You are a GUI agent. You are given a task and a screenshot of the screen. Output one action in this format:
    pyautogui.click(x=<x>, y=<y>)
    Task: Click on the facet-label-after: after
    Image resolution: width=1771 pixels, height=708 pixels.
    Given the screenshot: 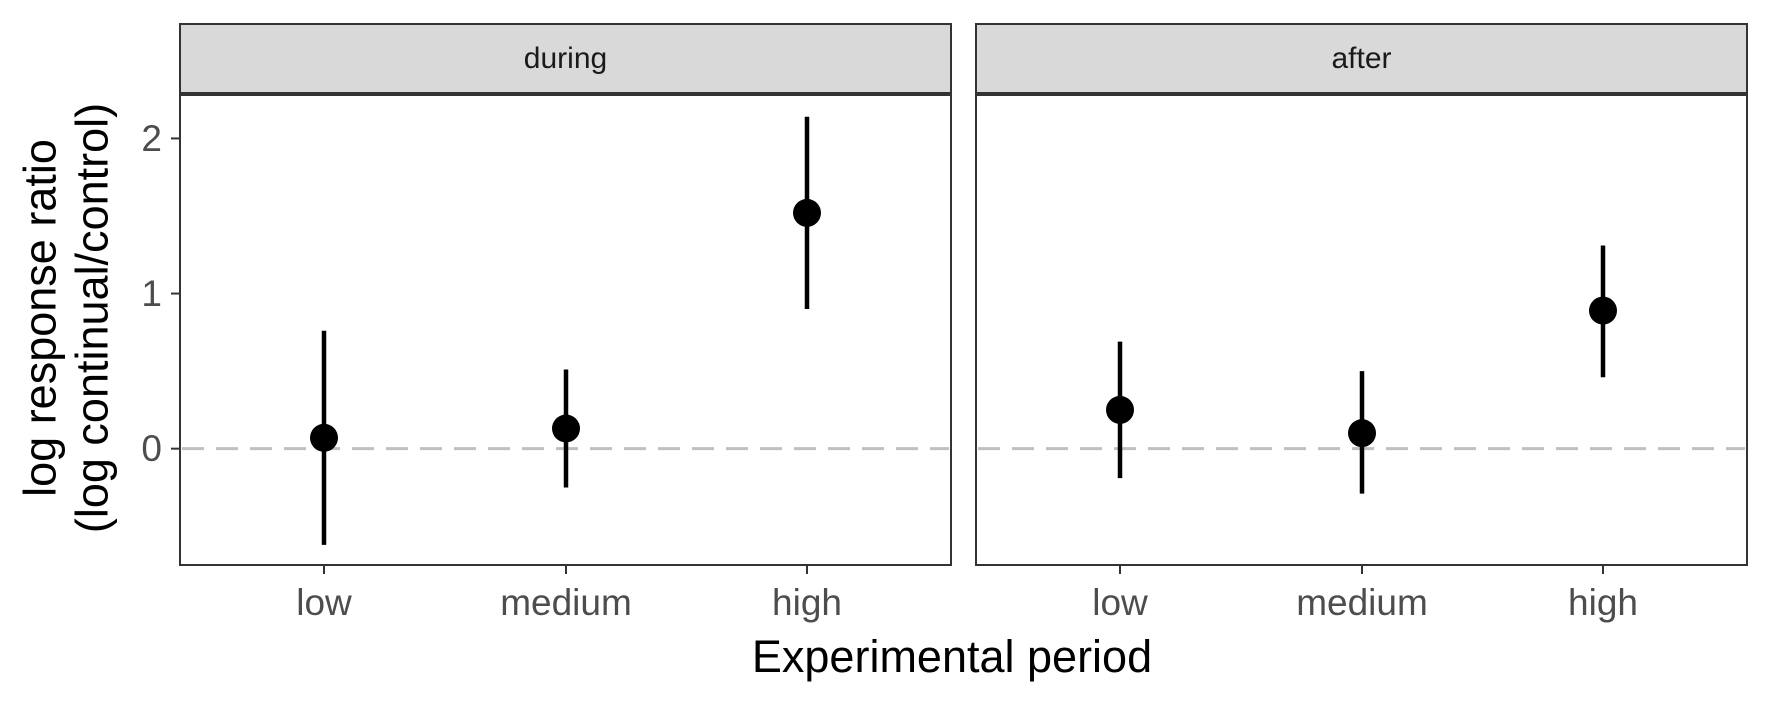 What is the action you would take?
    pyautogui.click(x=1361, y=58)
    